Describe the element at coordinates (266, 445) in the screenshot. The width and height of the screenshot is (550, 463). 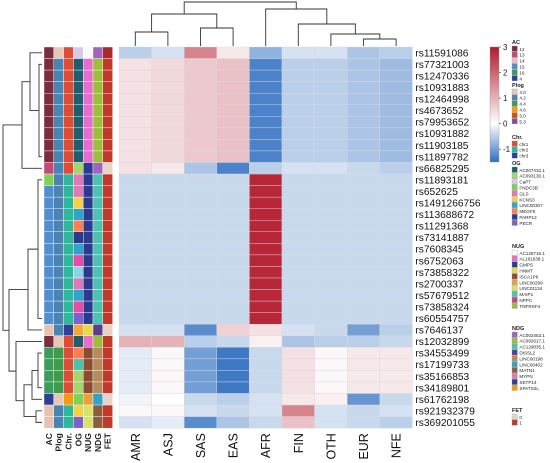
I see `column-label: AFR` at that location.